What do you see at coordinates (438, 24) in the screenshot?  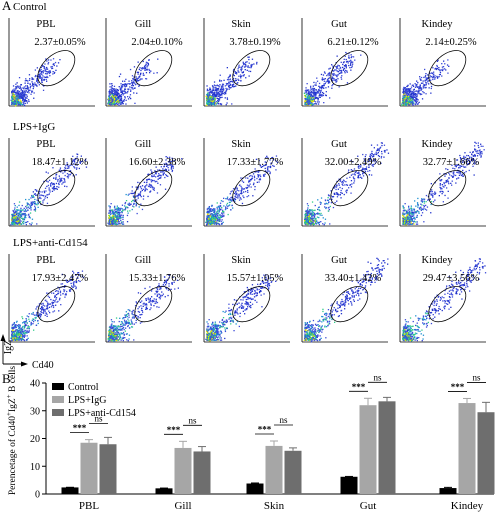 I see `tissue-label: Kindey` at bounding box center [438, 24].